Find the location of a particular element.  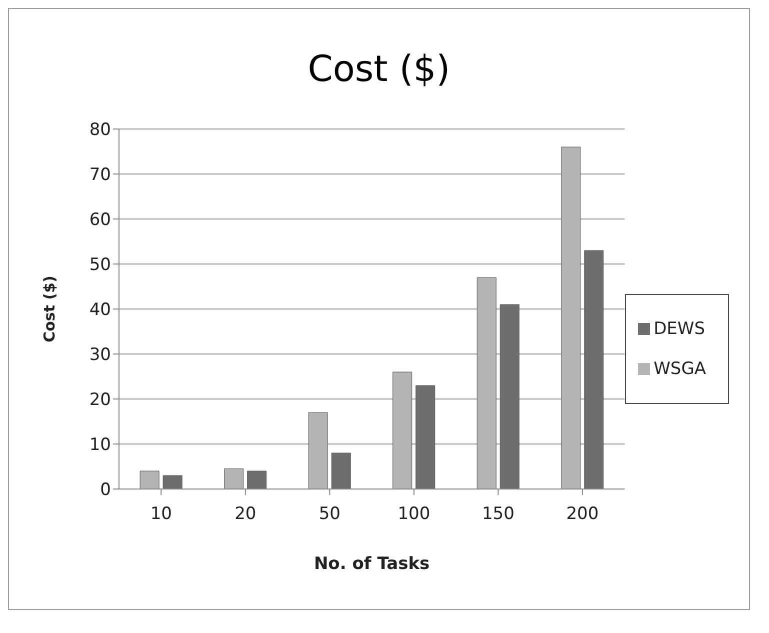

y-tick-label: 70 is located at coordinates (100, 175).